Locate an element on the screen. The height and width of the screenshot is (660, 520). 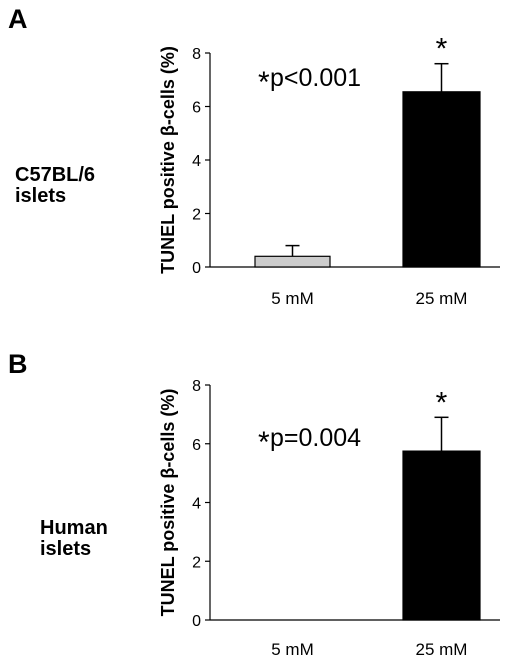
p-value-annotation: p=0.004 is located at coordinates (315, 438).